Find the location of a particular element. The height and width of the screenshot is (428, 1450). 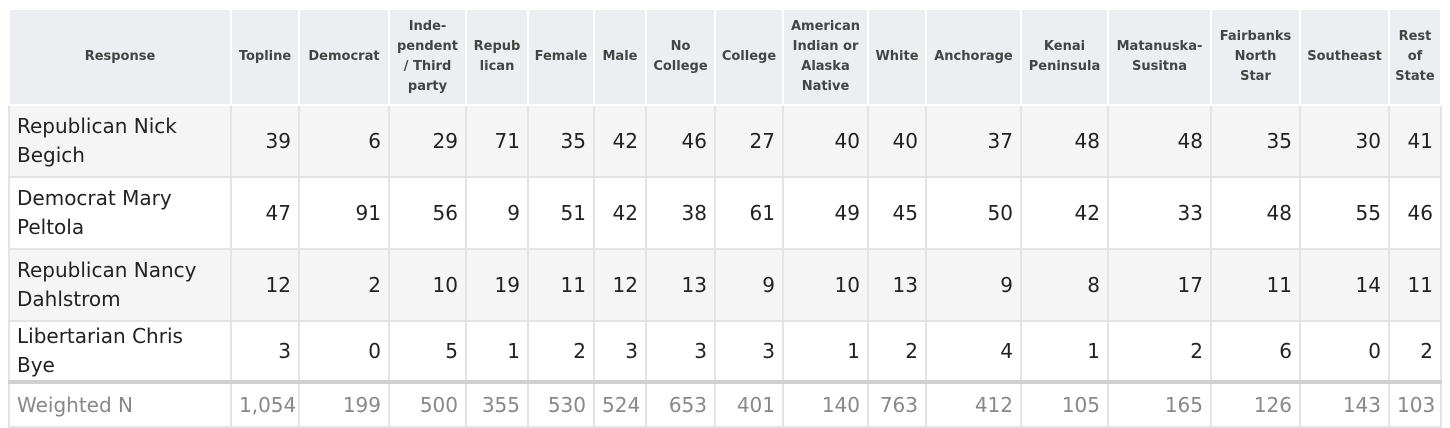

column-header: No College is located at coordinates (680, 57).